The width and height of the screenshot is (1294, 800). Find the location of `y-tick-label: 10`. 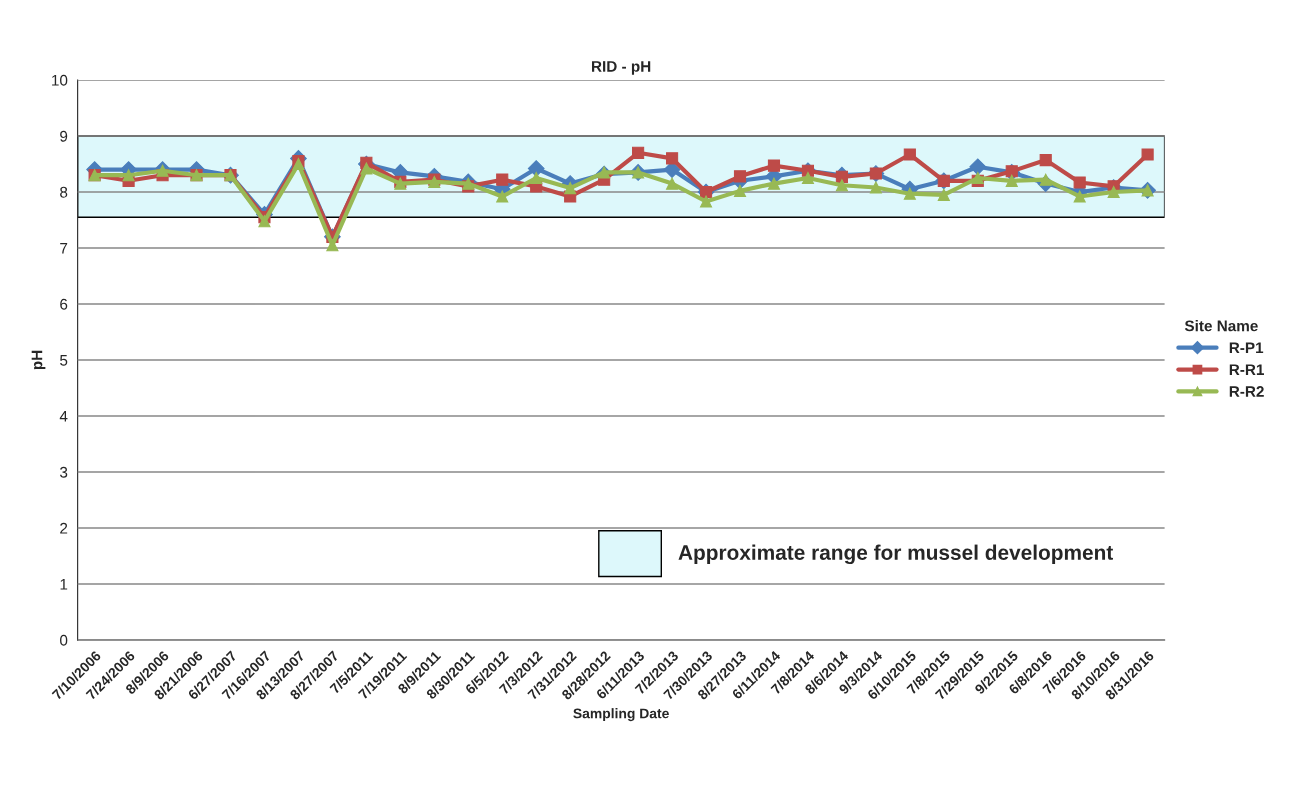

y-tick-label: 10 is located at coordinates (60, 80).